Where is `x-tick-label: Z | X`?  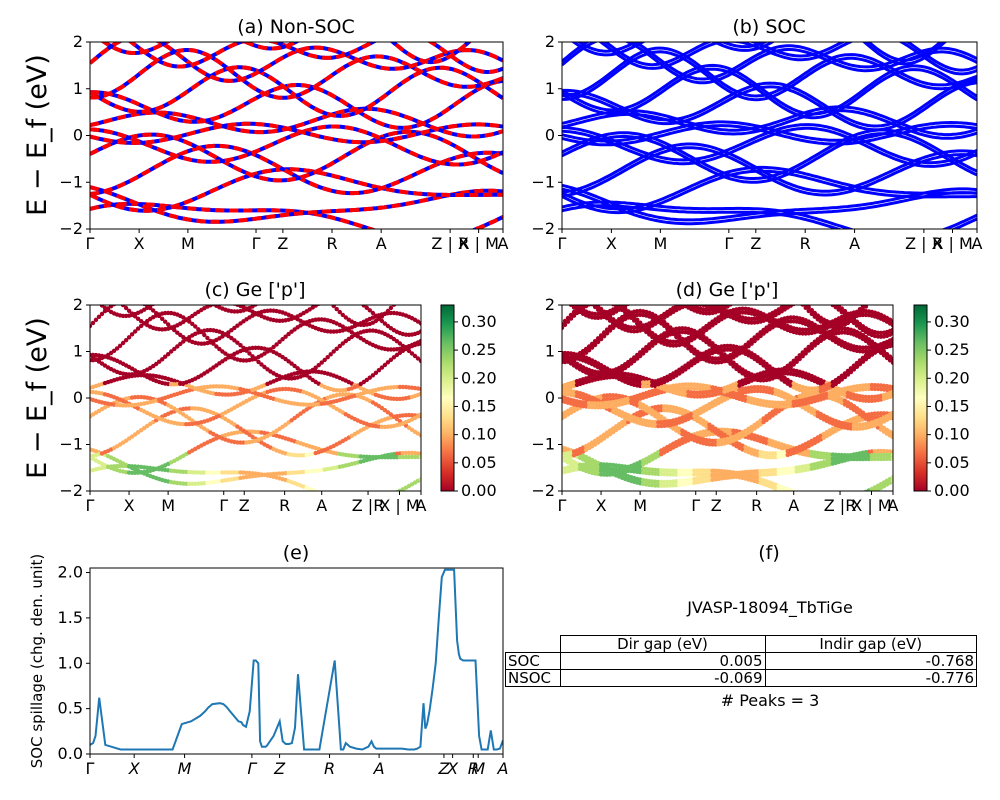
x-tick-label: Z | X is located at coordinates (450, 243).